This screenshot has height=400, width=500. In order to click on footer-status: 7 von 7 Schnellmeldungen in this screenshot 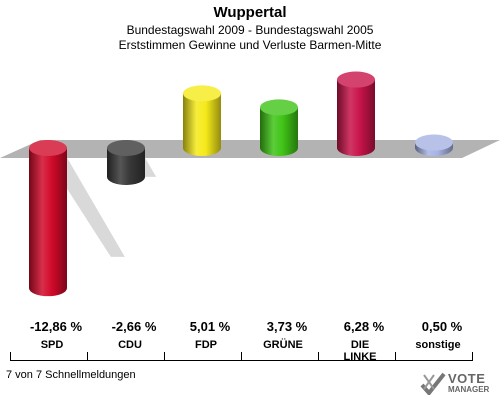, I will do `click(71, 375)`.